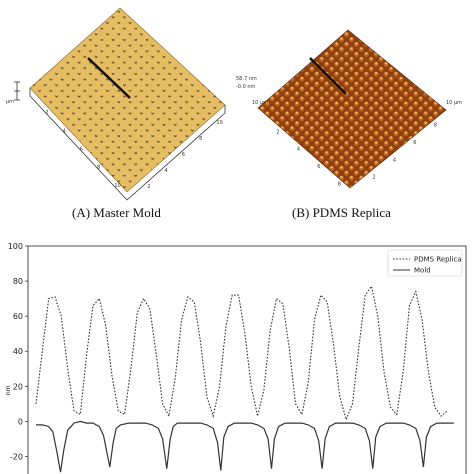 This screenshot has height=474, width=474. I want to click on tick-labels-b: 2 4 6 8 2 4 6 8, so click(356, 155).